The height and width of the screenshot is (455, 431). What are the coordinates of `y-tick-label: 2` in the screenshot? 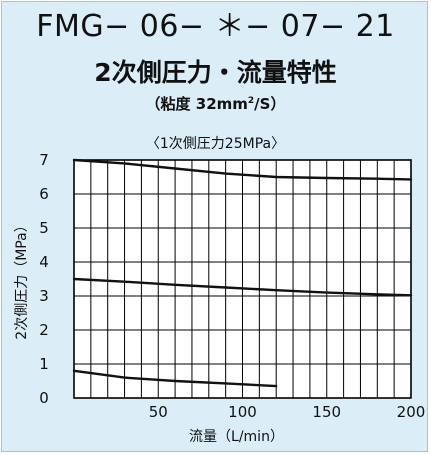 It's located at (44, 330).